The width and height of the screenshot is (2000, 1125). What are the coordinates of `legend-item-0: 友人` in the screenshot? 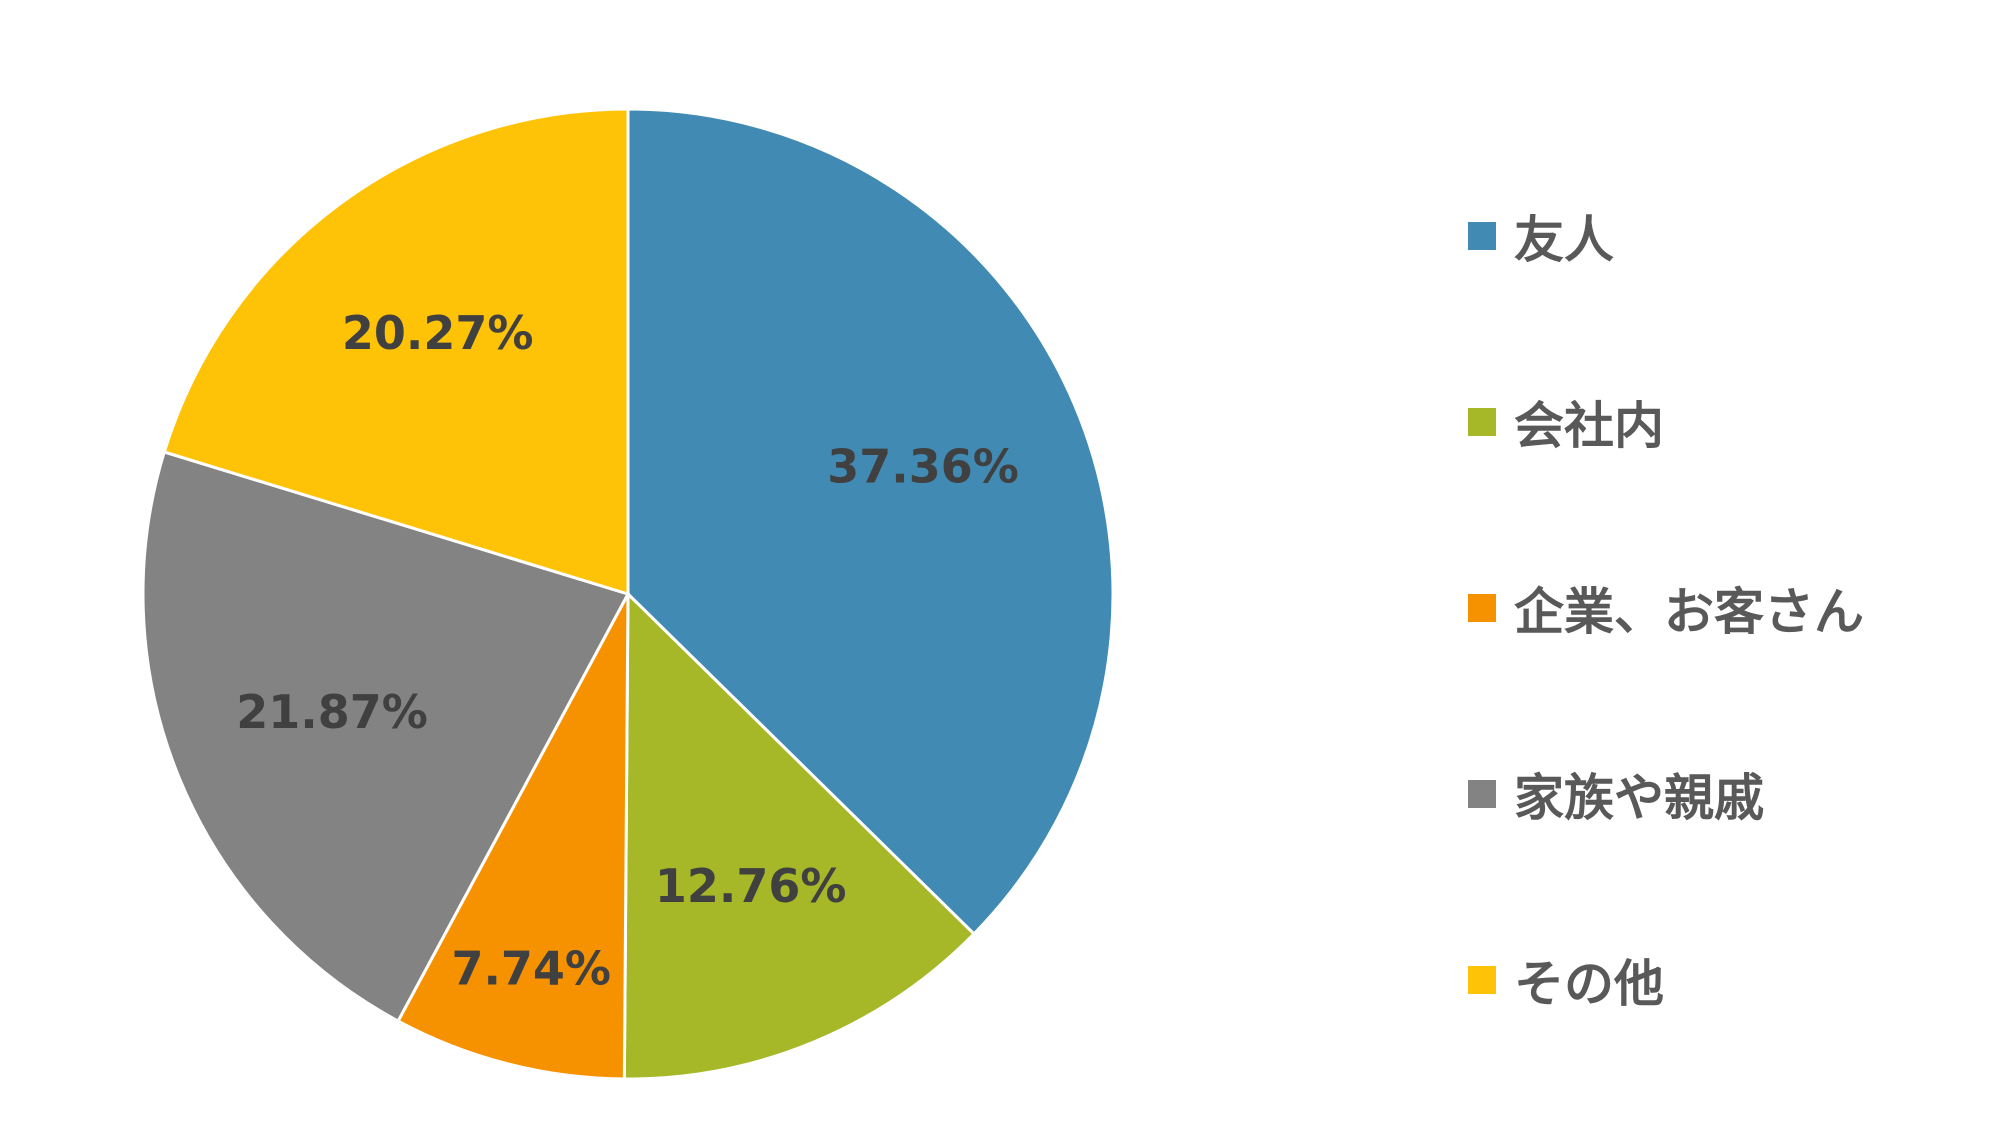 It's located at (1728, 236).